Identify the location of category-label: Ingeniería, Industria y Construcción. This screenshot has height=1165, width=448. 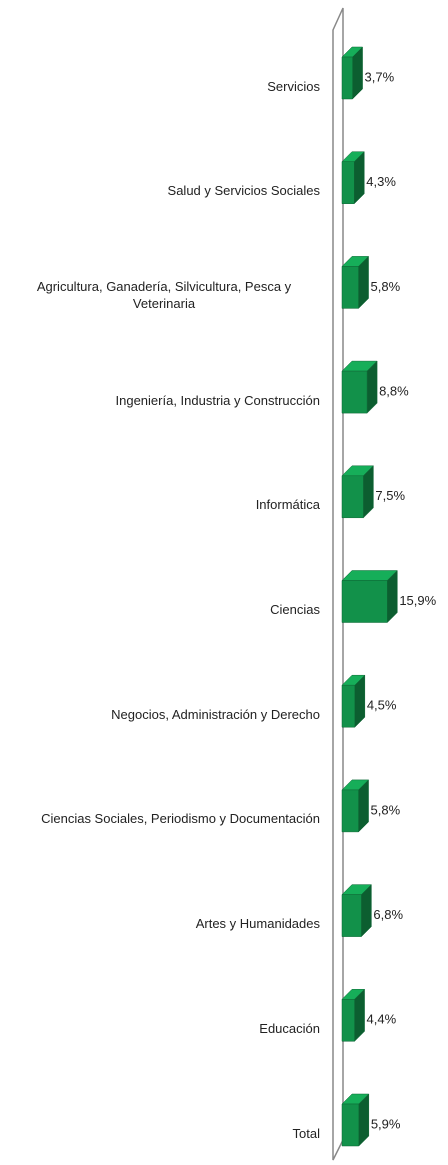
(160, 400).